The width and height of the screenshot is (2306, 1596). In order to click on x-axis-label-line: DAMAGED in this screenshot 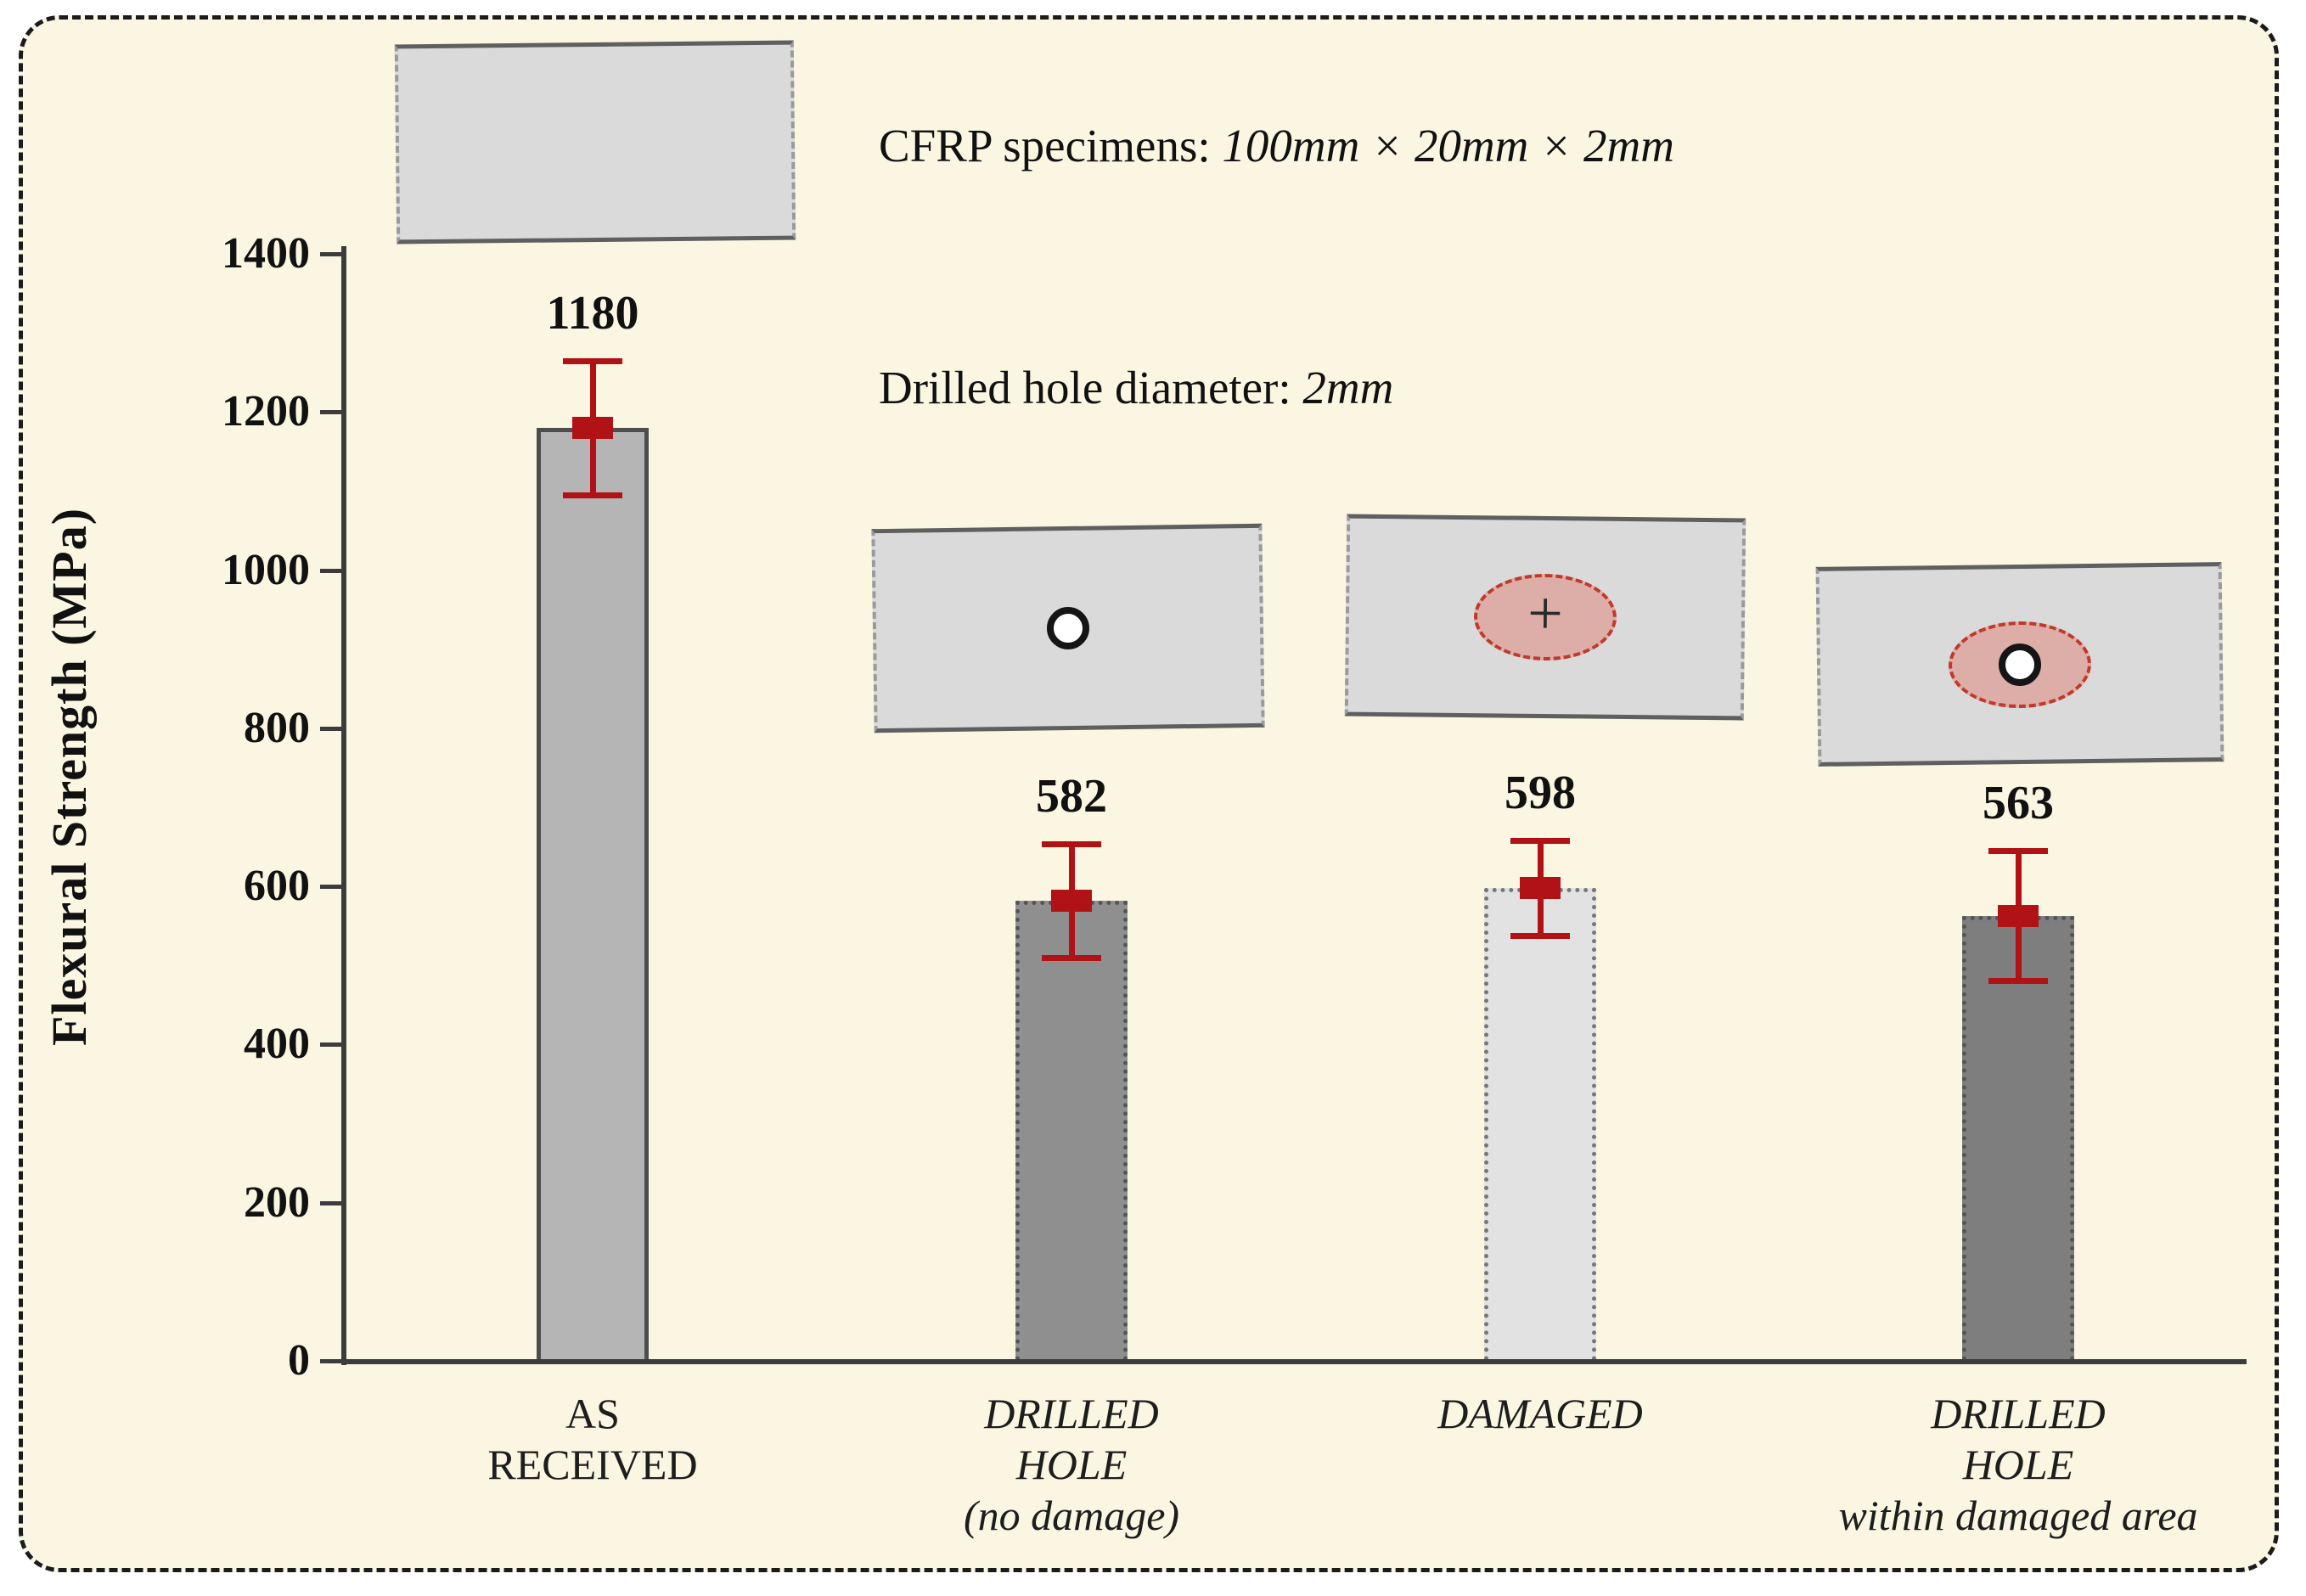, I will do `click(1540, 1413)`.